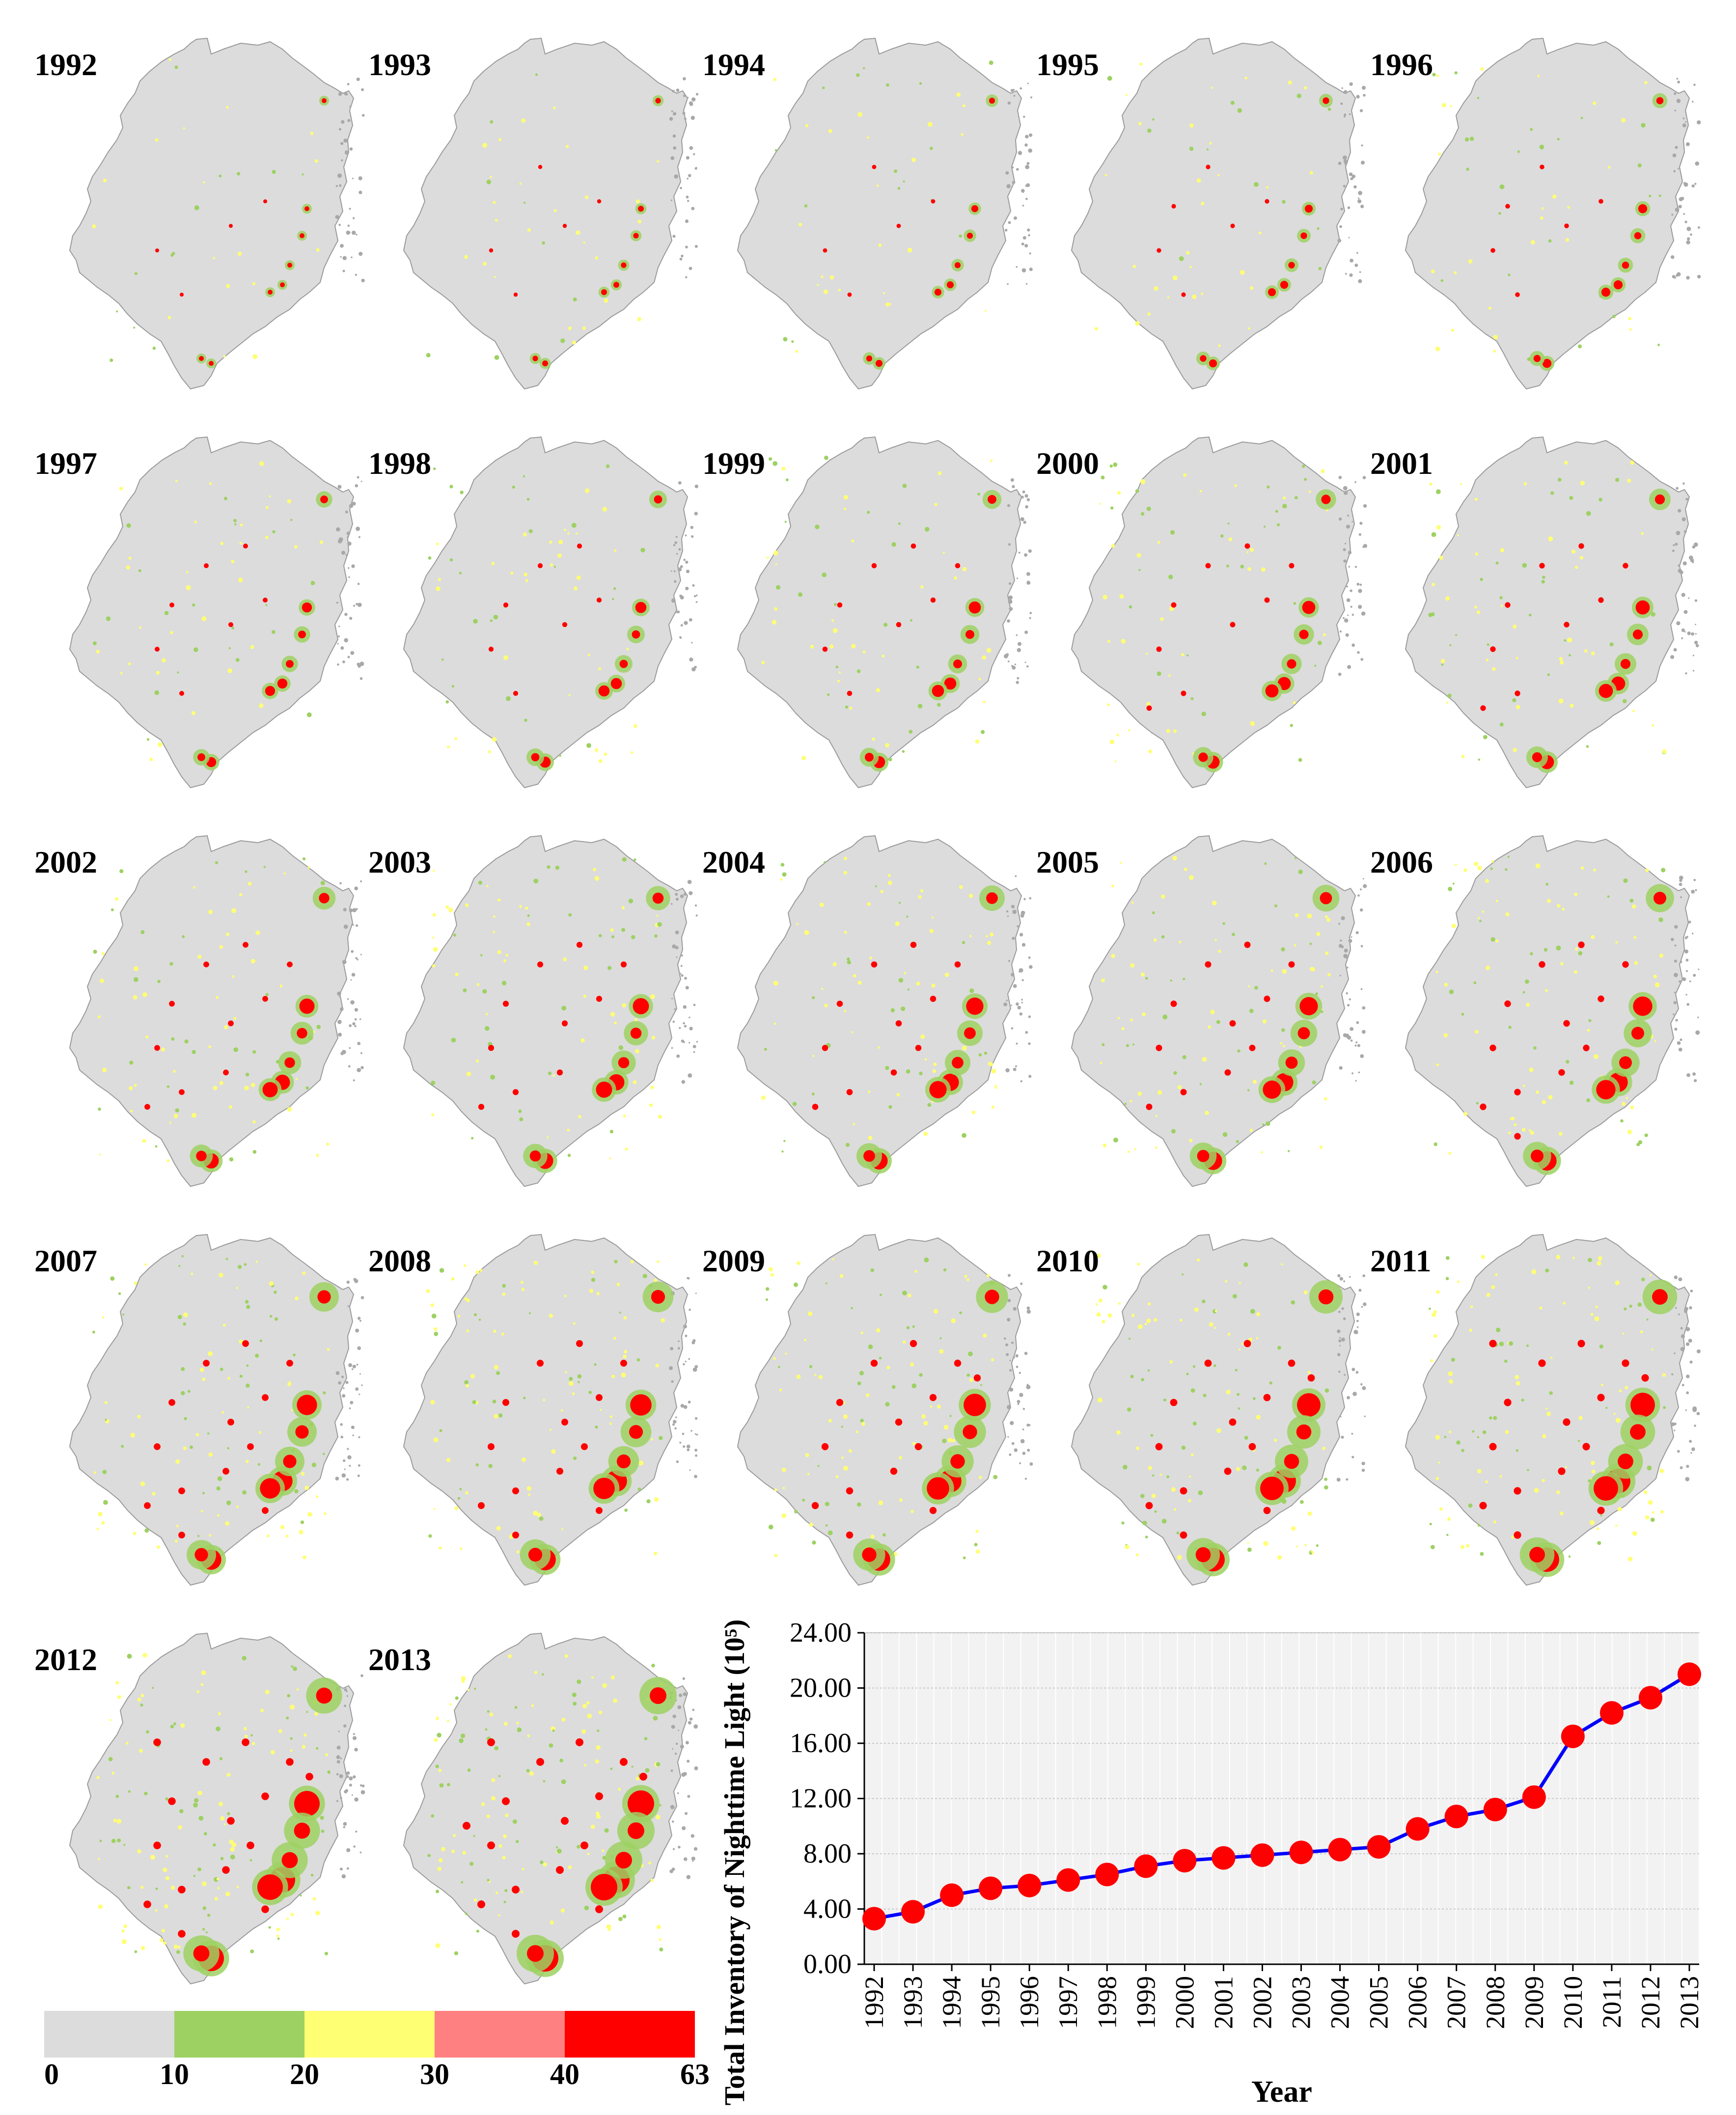 This screenshot has width=1736, height=2115. Describe the element at coordinates (871, 218) in the screenshot. I see `map-panel-1994: 1994` at that location.